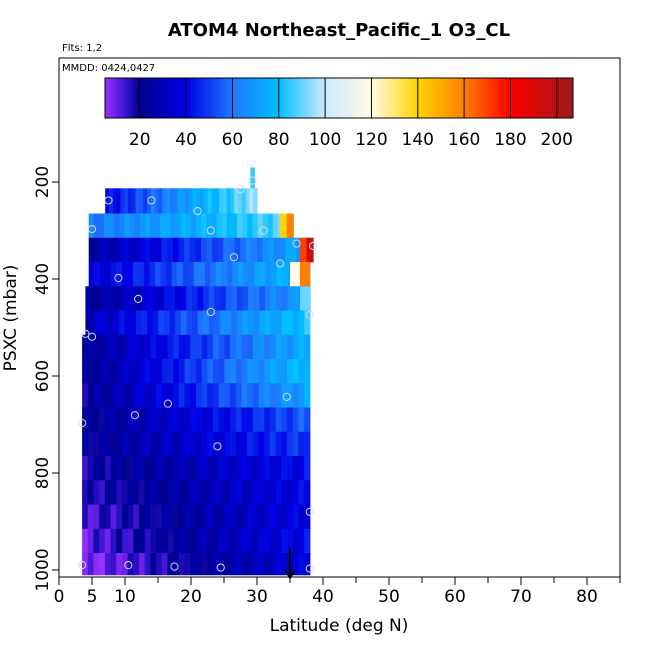 This screenshot has height=650, width=650. I want to click on x-tick-label: 20, so click(191, 597).